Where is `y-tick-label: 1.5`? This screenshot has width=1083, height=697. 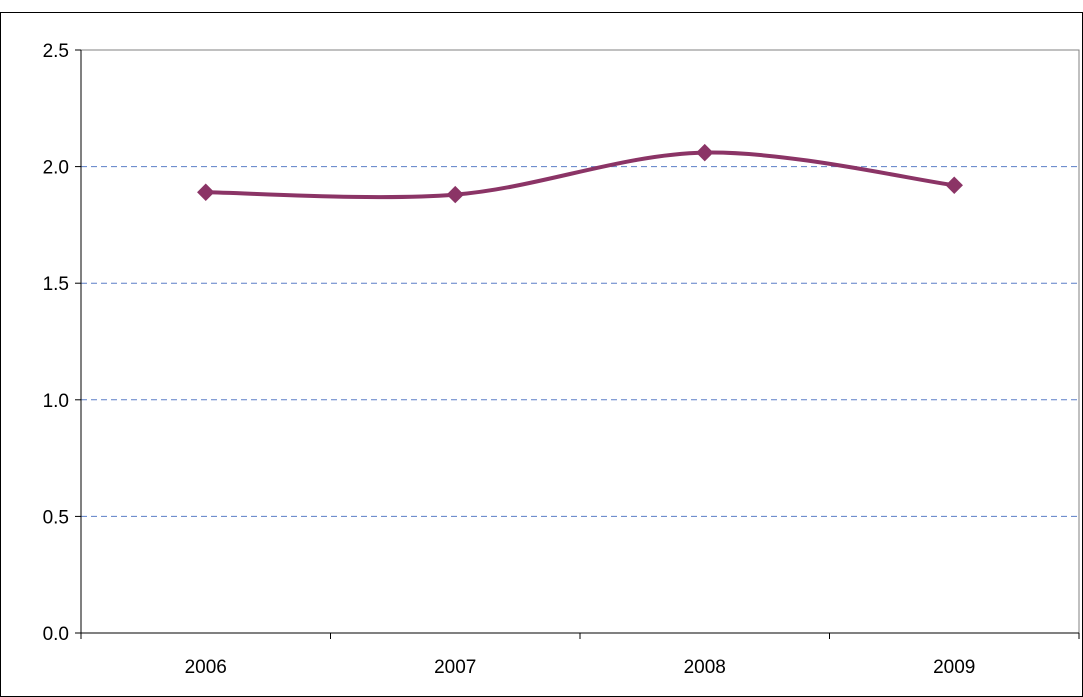 y-tick-label: 1.5 is located at coordinates (56, 284).